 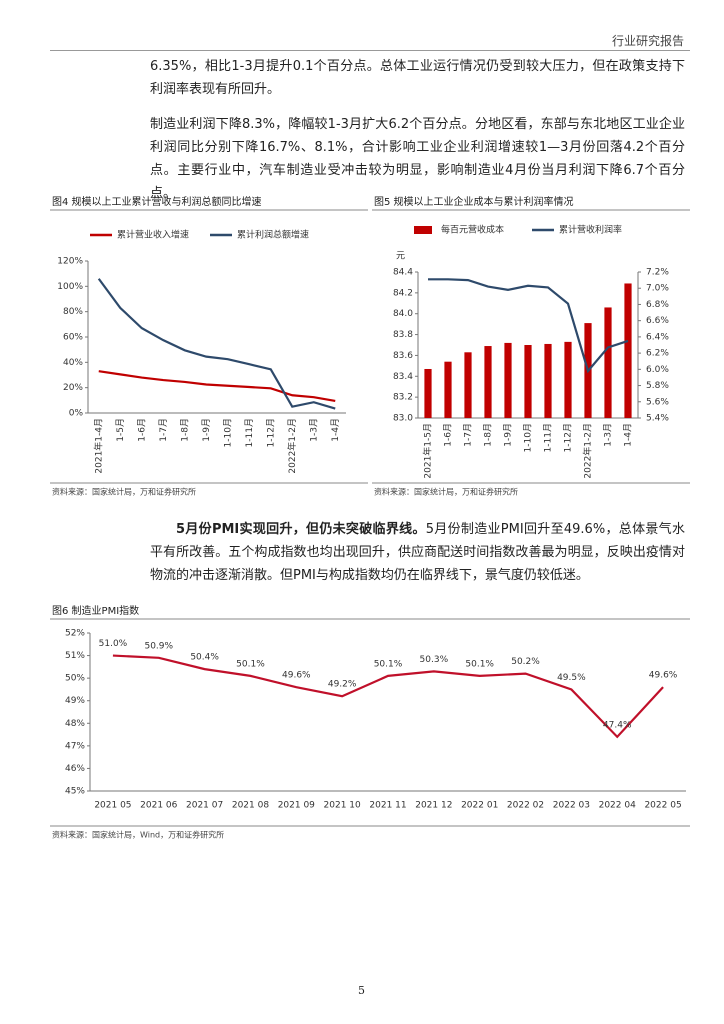 What do you see at coordinates (657, 354) in the screenshot?
I see `y2-tick-label: 6.2%` at bounding box center [657, 354].